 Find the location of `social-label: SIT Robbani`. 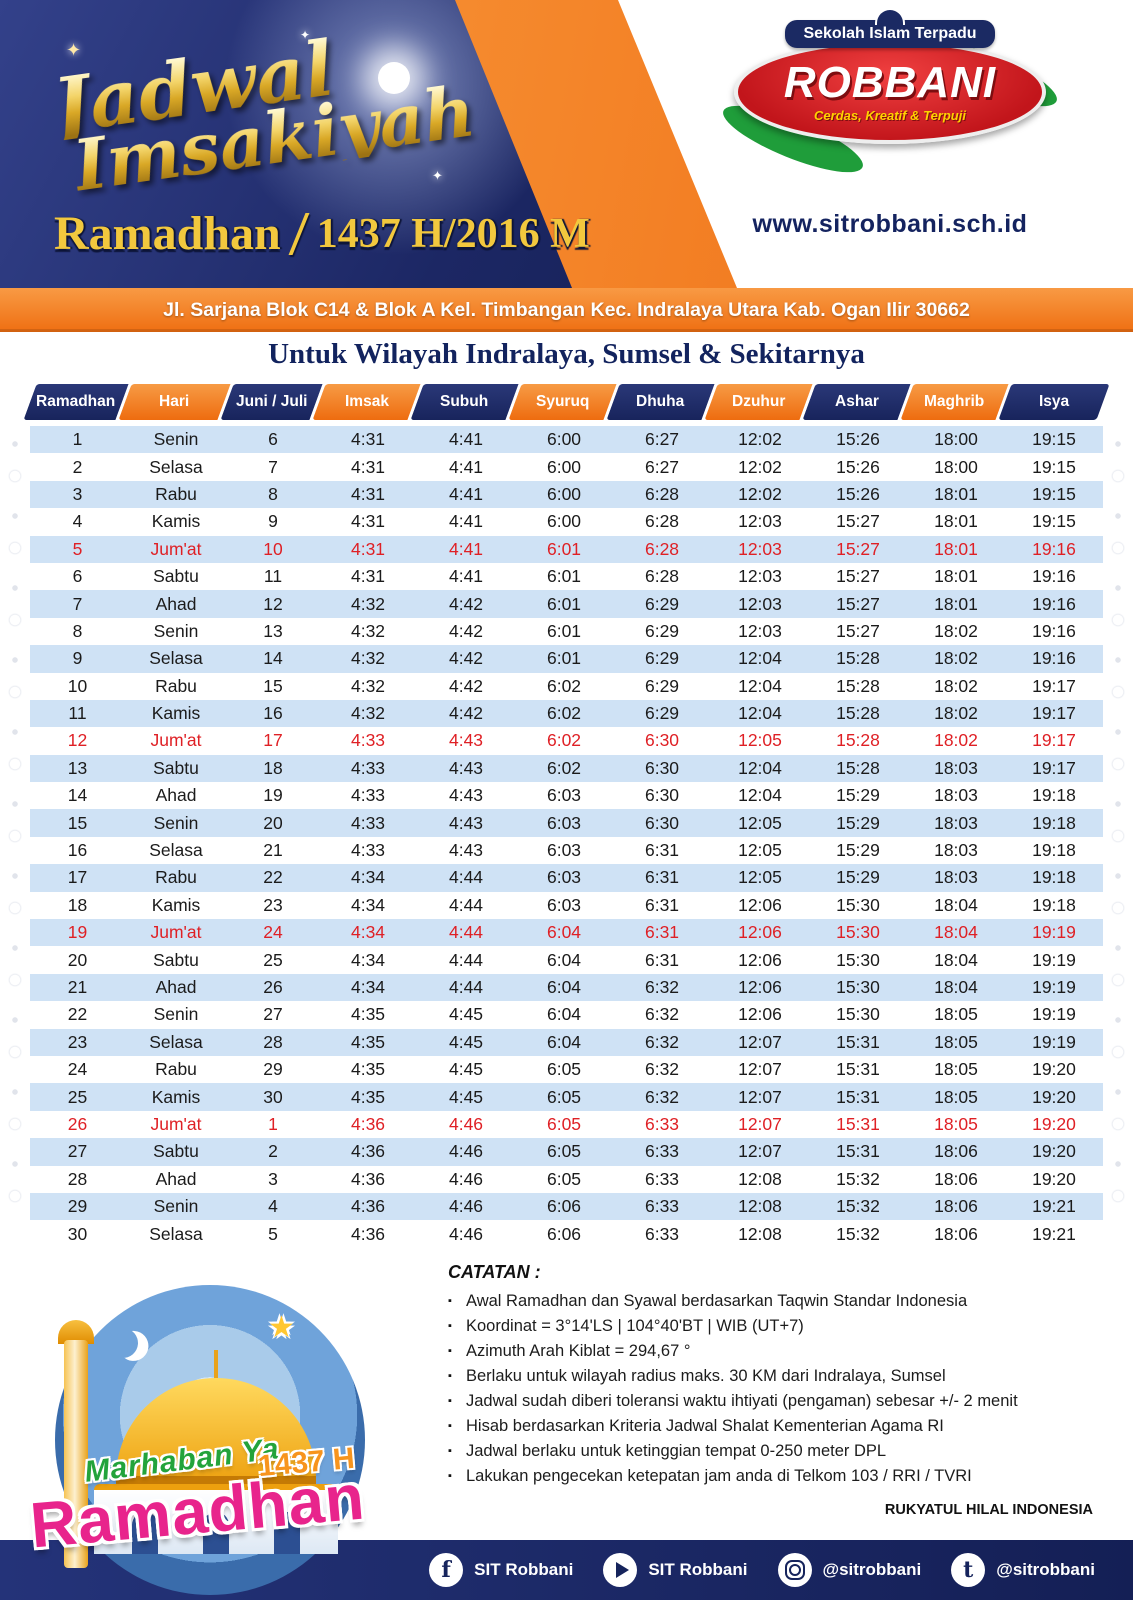

social-label: SIT Robbani is located at coordinates (524, 1569).